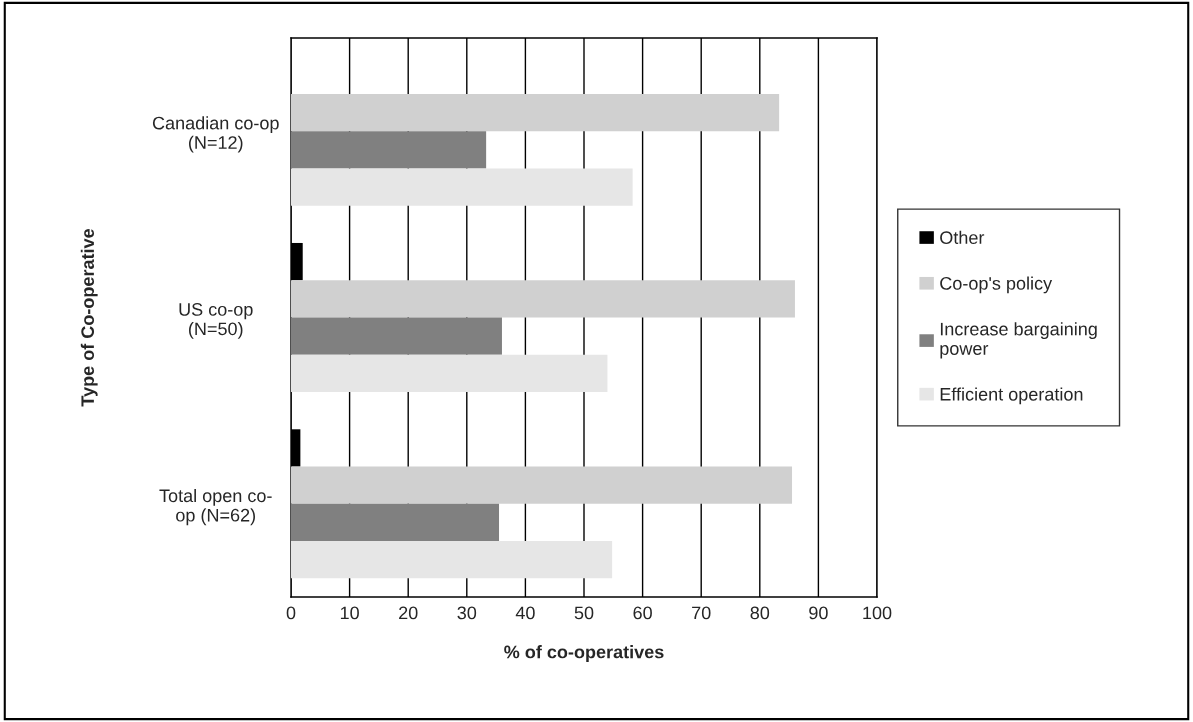 This screenshot has height=722, width=1193. Describe the element at coordinates (216, 321) in the screenshot. I see `y-tick-label: US co-op (N=50)` at that location.